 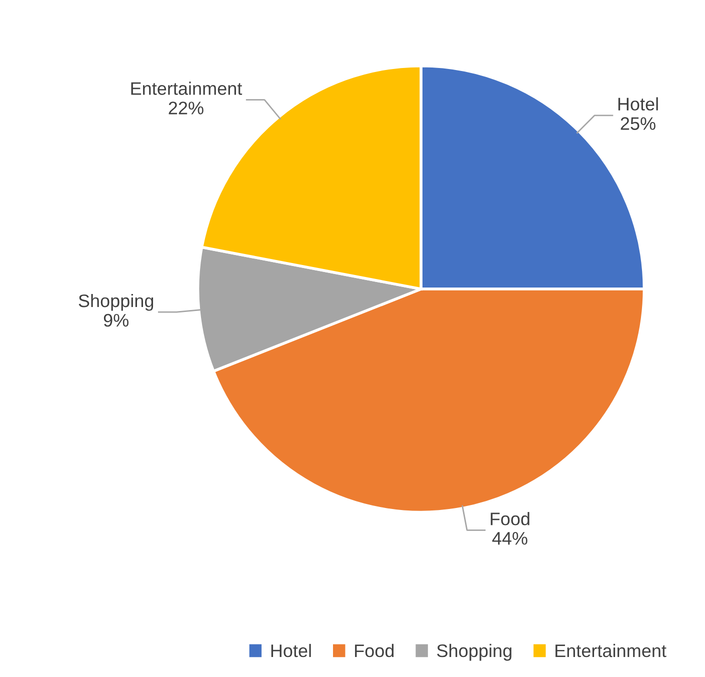 I want to click on slice-label: Entertainment, so click(x=186, y=88).